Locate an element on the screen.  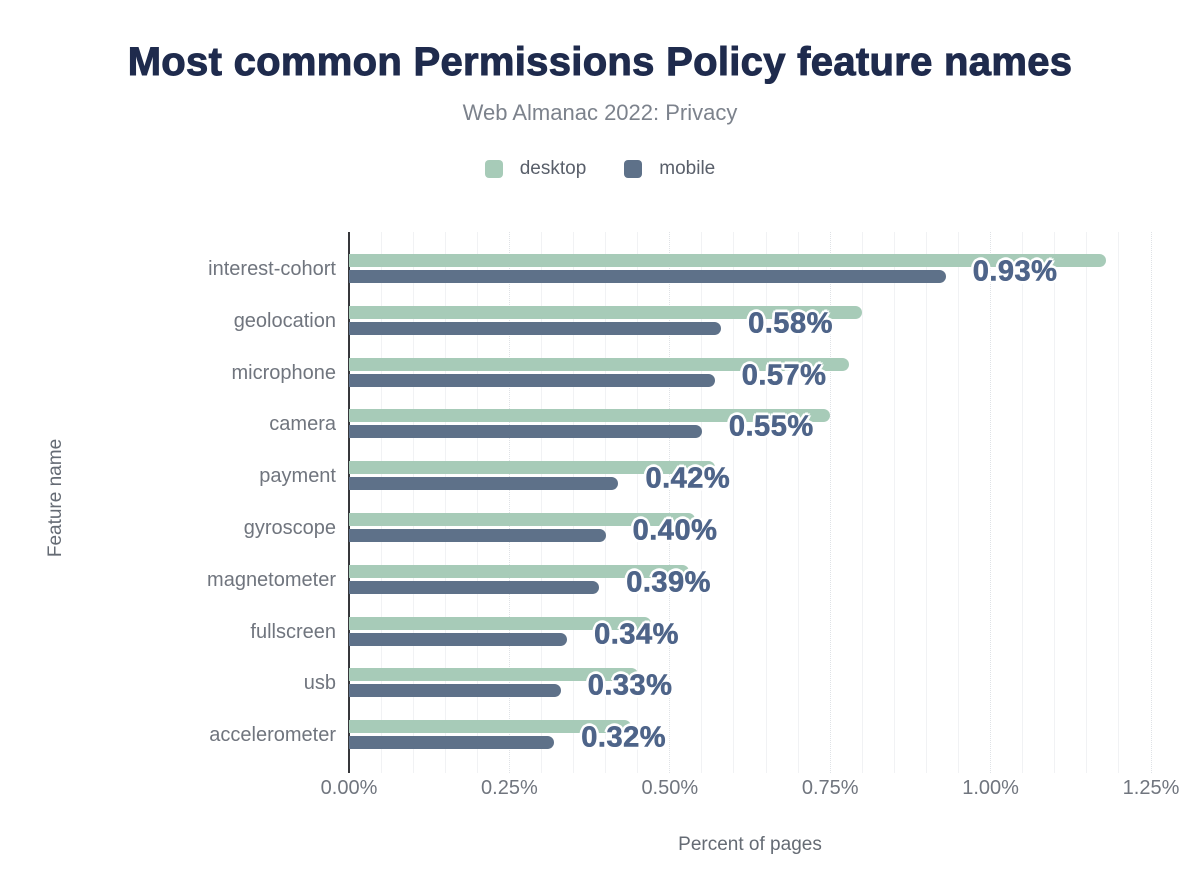
x-tick-label: 0.75% is located at coordinates (830, 788).